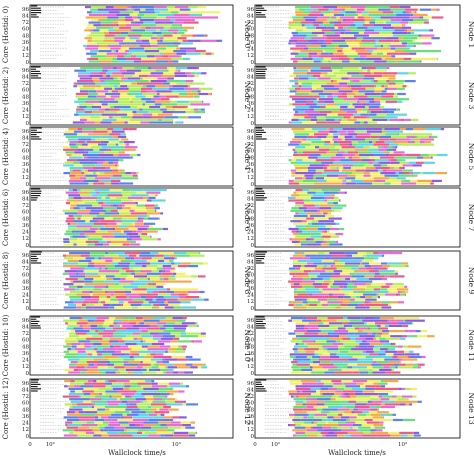  What do you see at coordinates (25, 138) in the screenshot?
I see `y-tick-label: 84` at bounding box center [25, 138].